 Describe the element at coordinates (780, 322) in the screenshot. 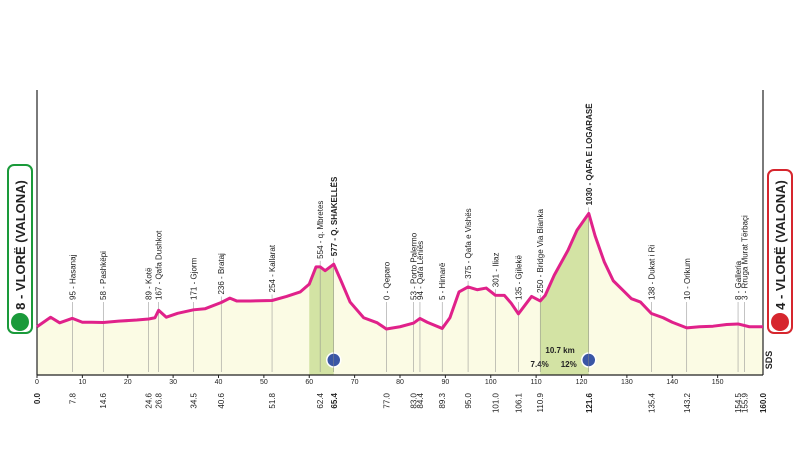

I see `finish-icon` at that location.